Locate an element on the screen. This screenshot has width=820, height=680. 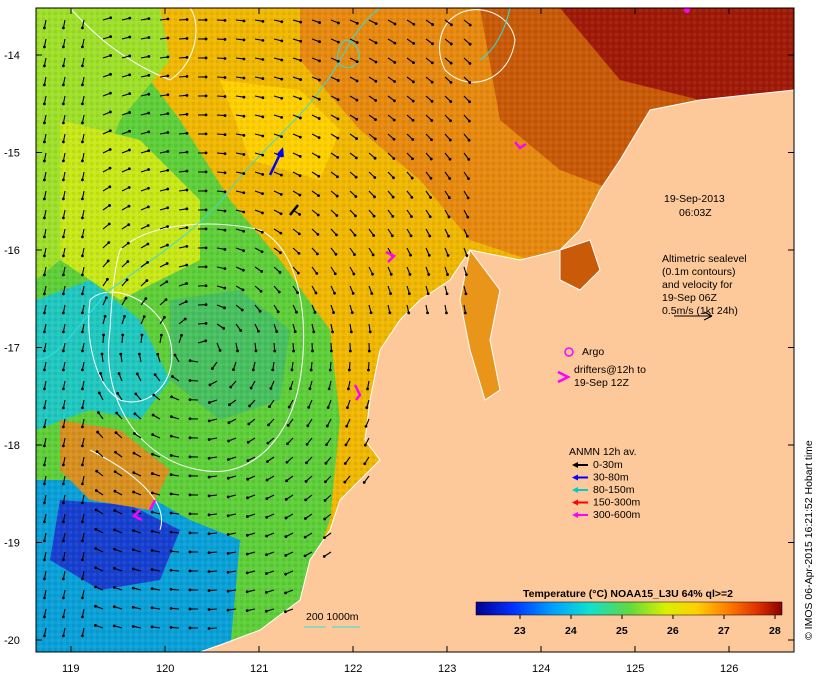
colorbar-tick-label: 24 is located at coordinates (571, 631).